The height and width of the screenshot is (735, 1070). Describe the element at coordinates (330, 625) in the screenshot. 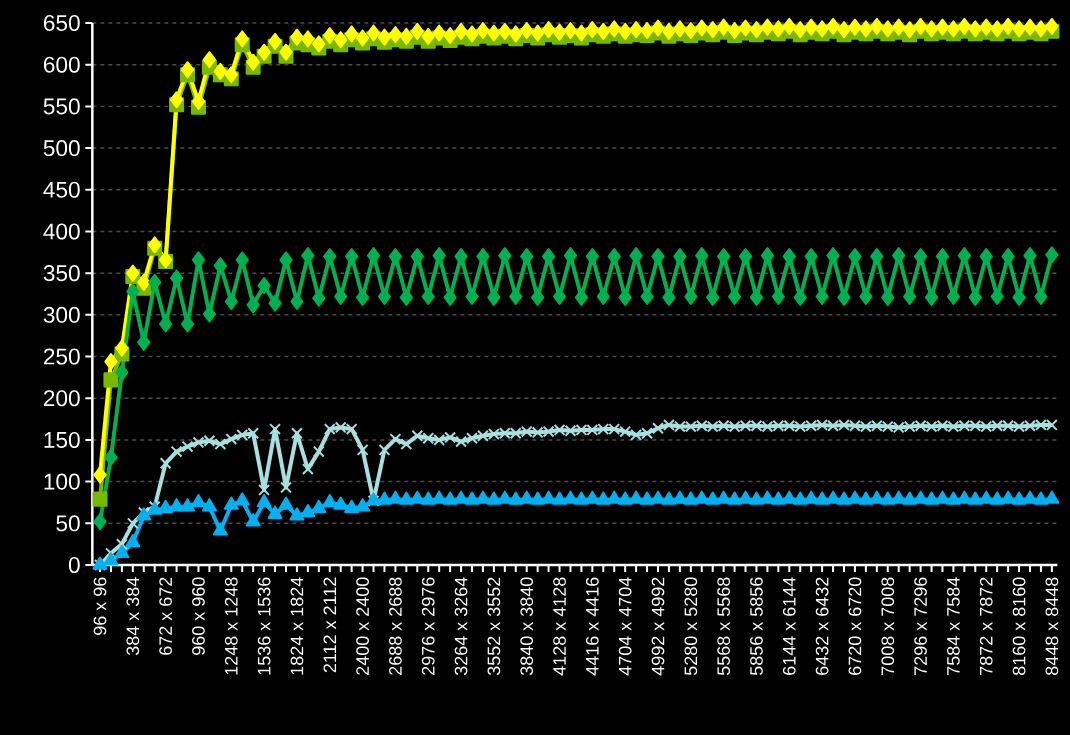

I see `x-tick-label: 2112 x 2112` at that location.